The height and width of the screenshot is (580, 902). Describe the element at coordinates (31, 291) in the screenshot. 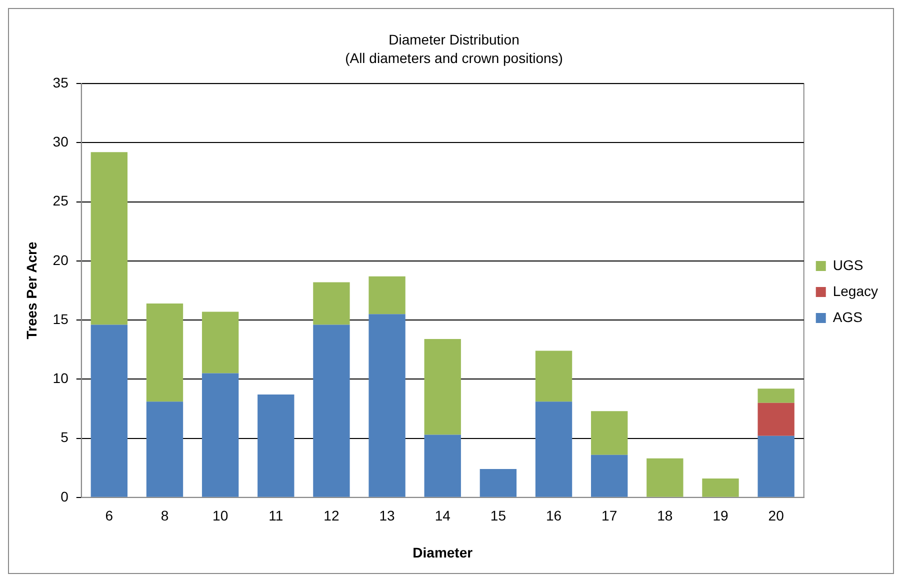

I see `y-axis-title: Trees Per Acre` at that location.